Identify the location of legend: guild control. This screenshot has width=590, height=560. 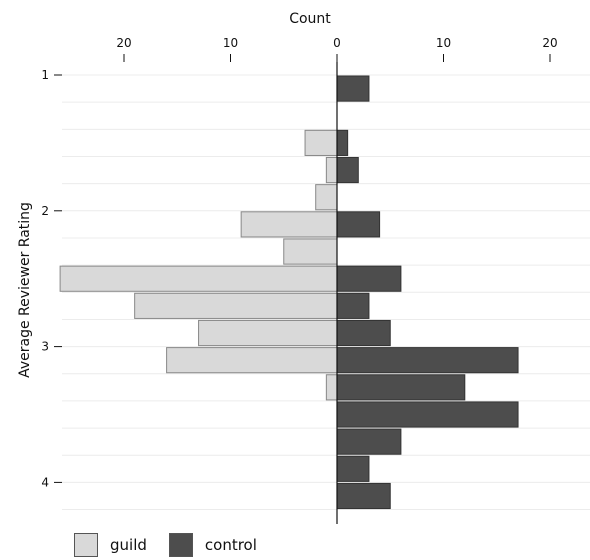
(176, 545).